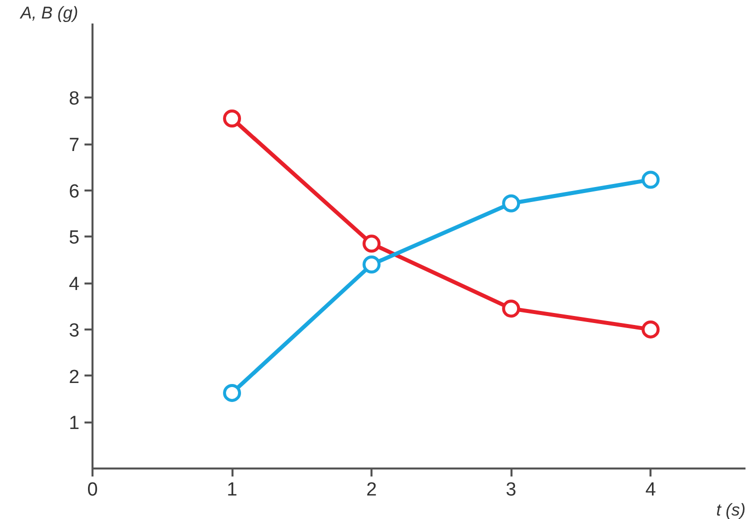 The width and height of the screenshot is (748, 519). What do you see at coordinates (731, 509) in the screenshot?
I see `x-axis-title: t (s)` at bounding box center [731, 509].